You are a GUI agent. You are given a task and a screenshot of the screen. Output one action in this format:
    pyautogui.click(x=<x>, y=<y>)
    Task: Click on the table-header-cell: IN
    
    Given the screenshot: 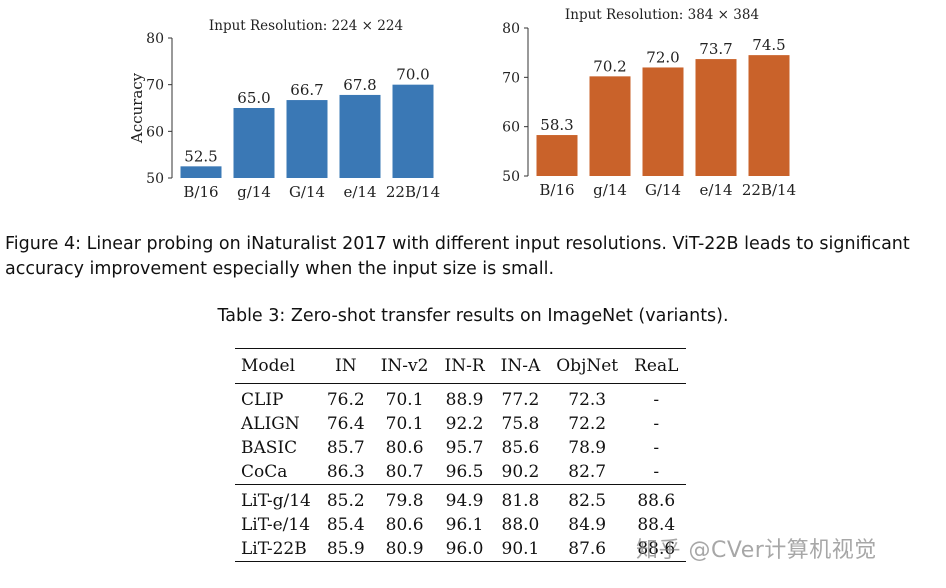 What is the action you would take?
    pyautogui.click(x=345, y=366)
    